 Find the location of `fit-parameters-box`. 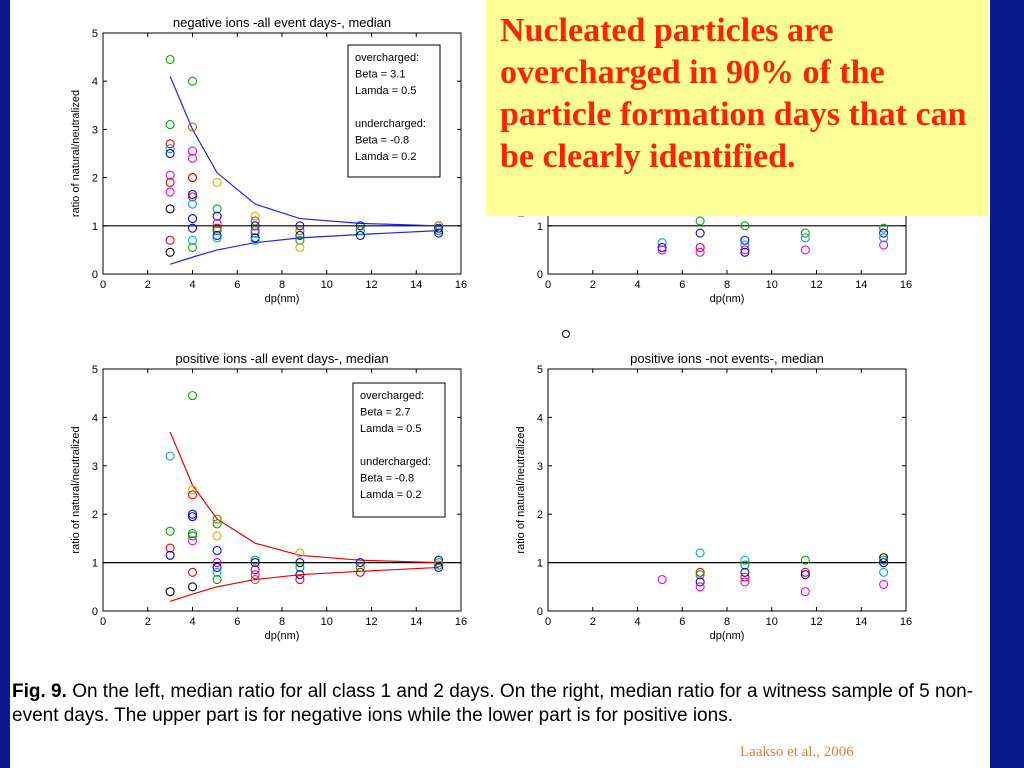

fit-parameters-box is located at coordinates (399, 450).